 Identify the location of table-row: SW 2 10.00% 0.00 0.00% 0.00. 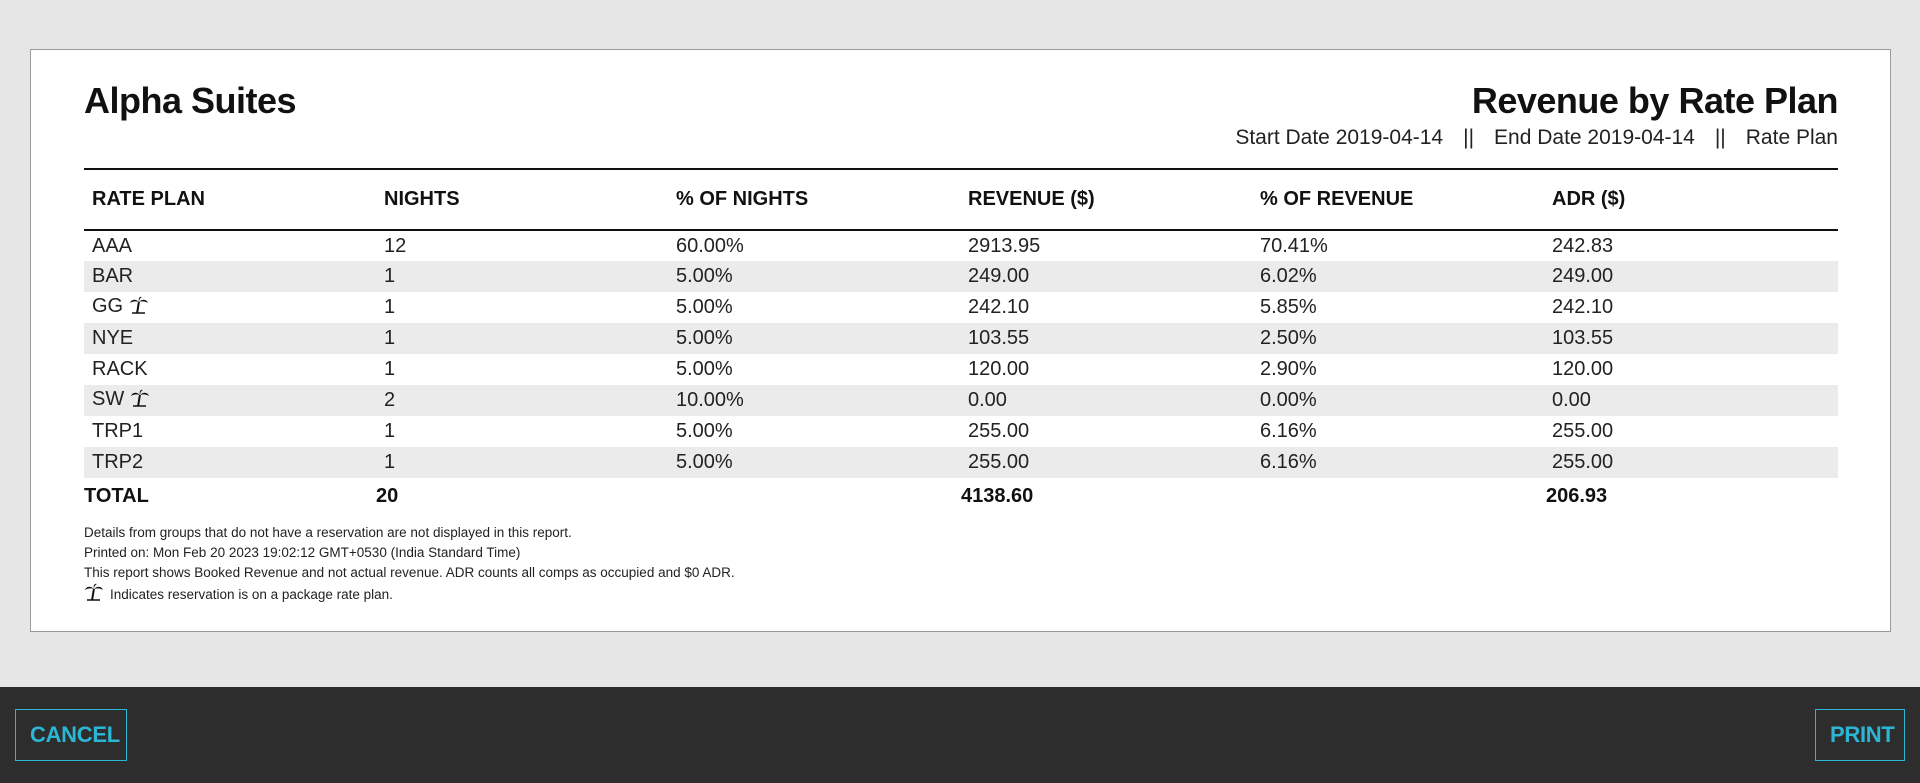
(961, 400).